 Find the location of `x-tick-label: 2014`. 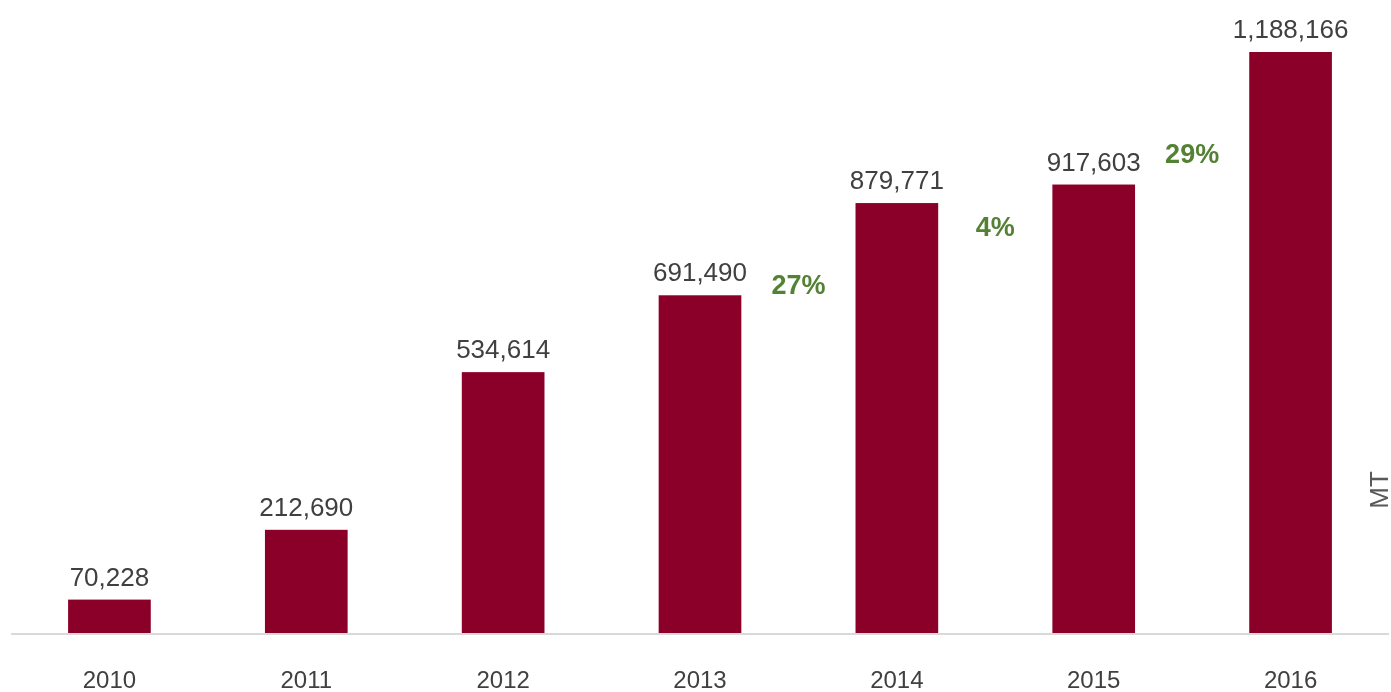

x-tick-label: 2014 is located at coordinates (897, 679).